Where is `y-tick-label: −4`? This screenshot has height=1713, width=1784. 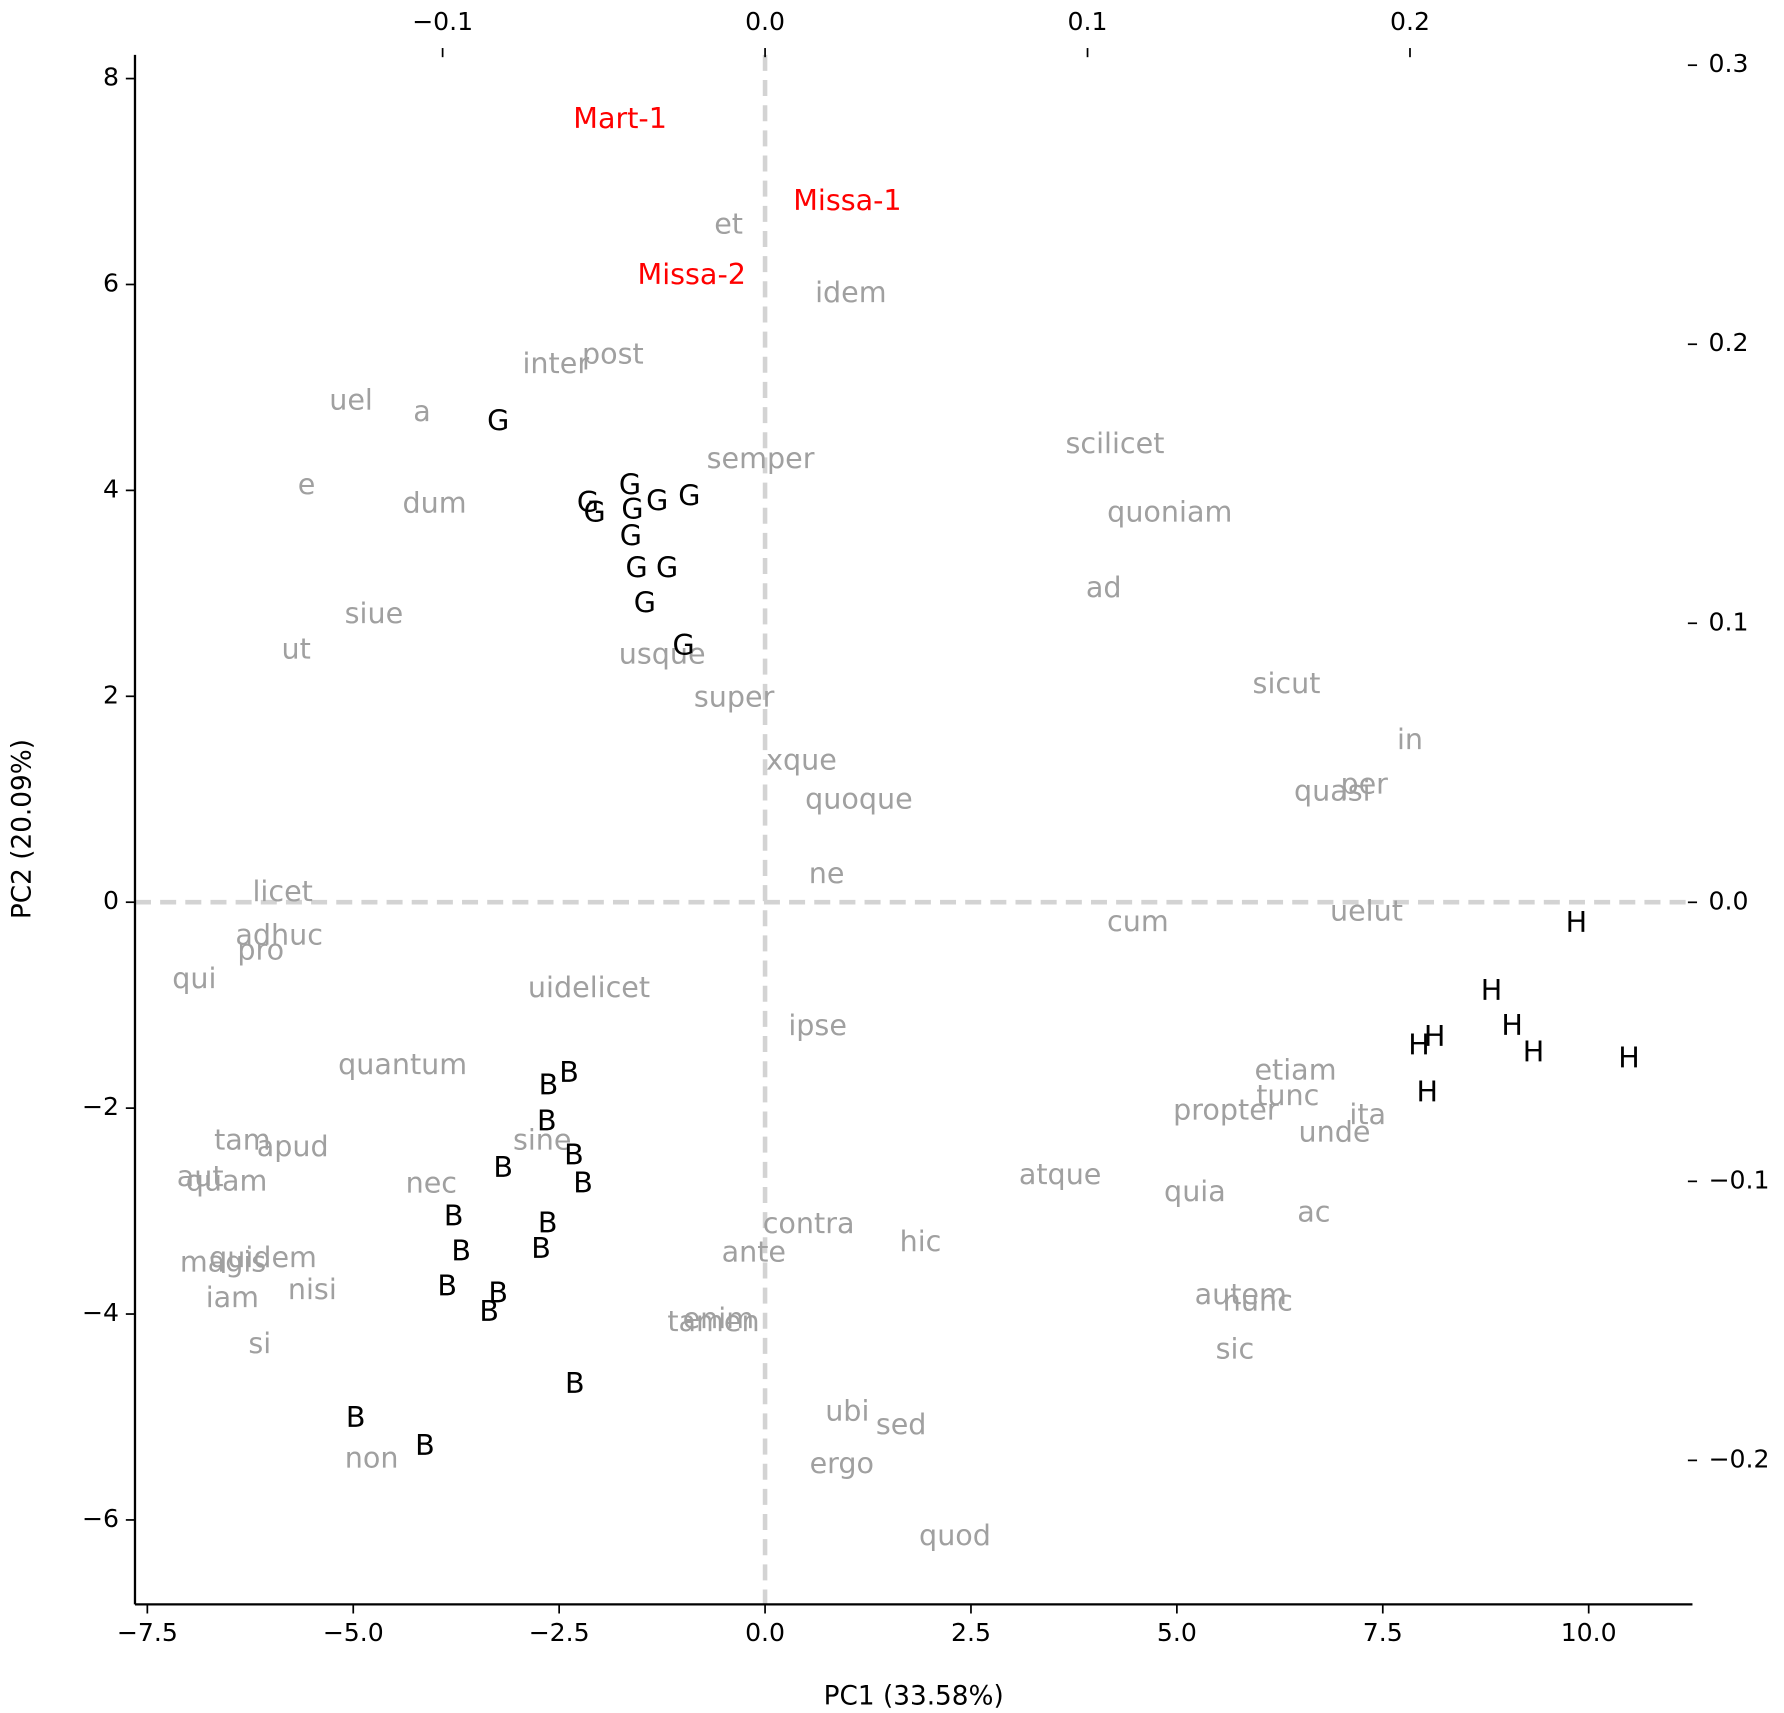
y-tick-label: −4 is located at coordinates (100, 1312).